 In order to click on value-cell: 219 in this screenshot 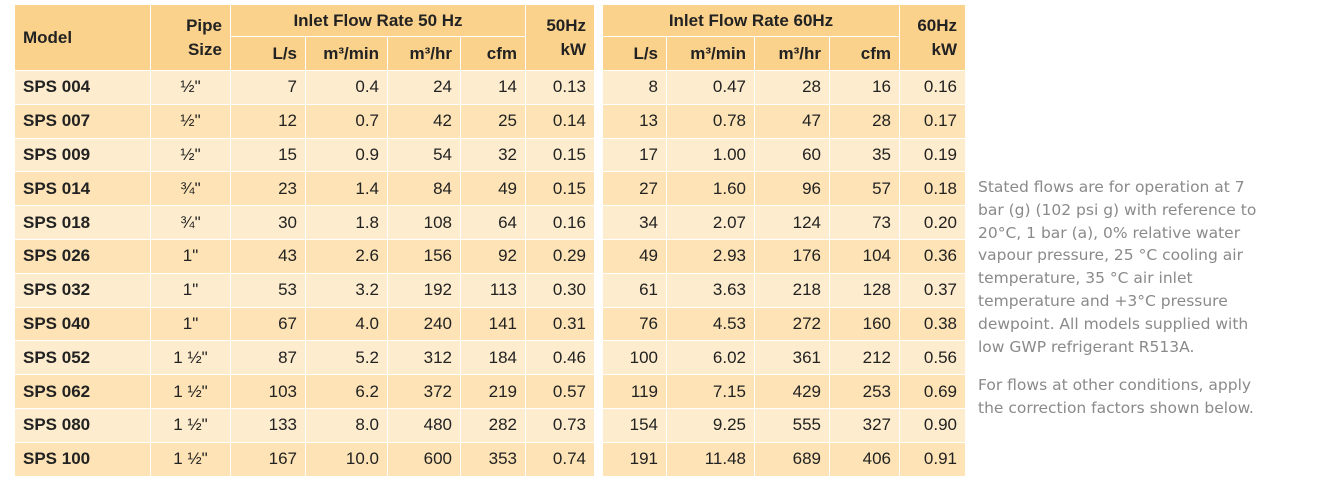, I will do `click(493, 391)`.